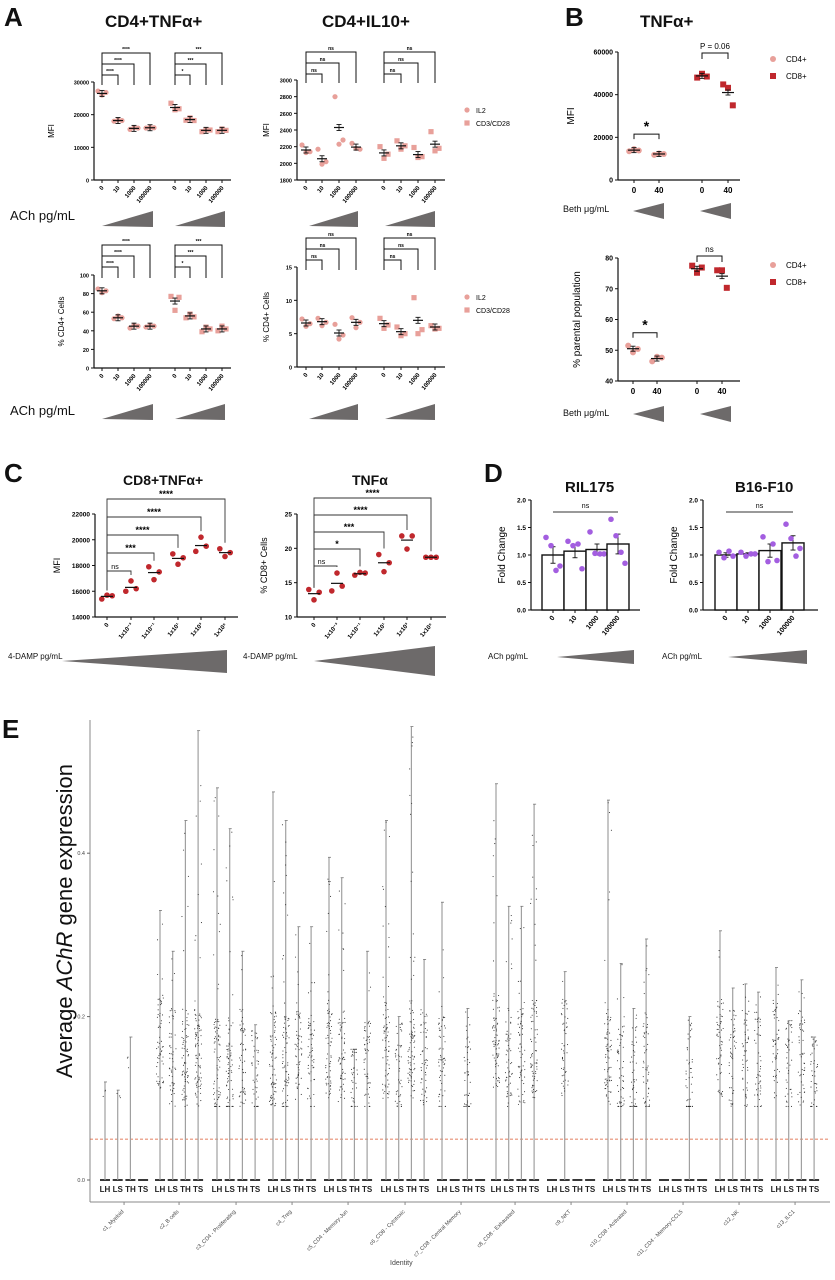 The width and height of the screenshot is (835, 1280). What do you see at coordinates (401, 1263) in the screenshot?
I see `panel-e-xlabel: Identity` at bounding box center [401, 1263].